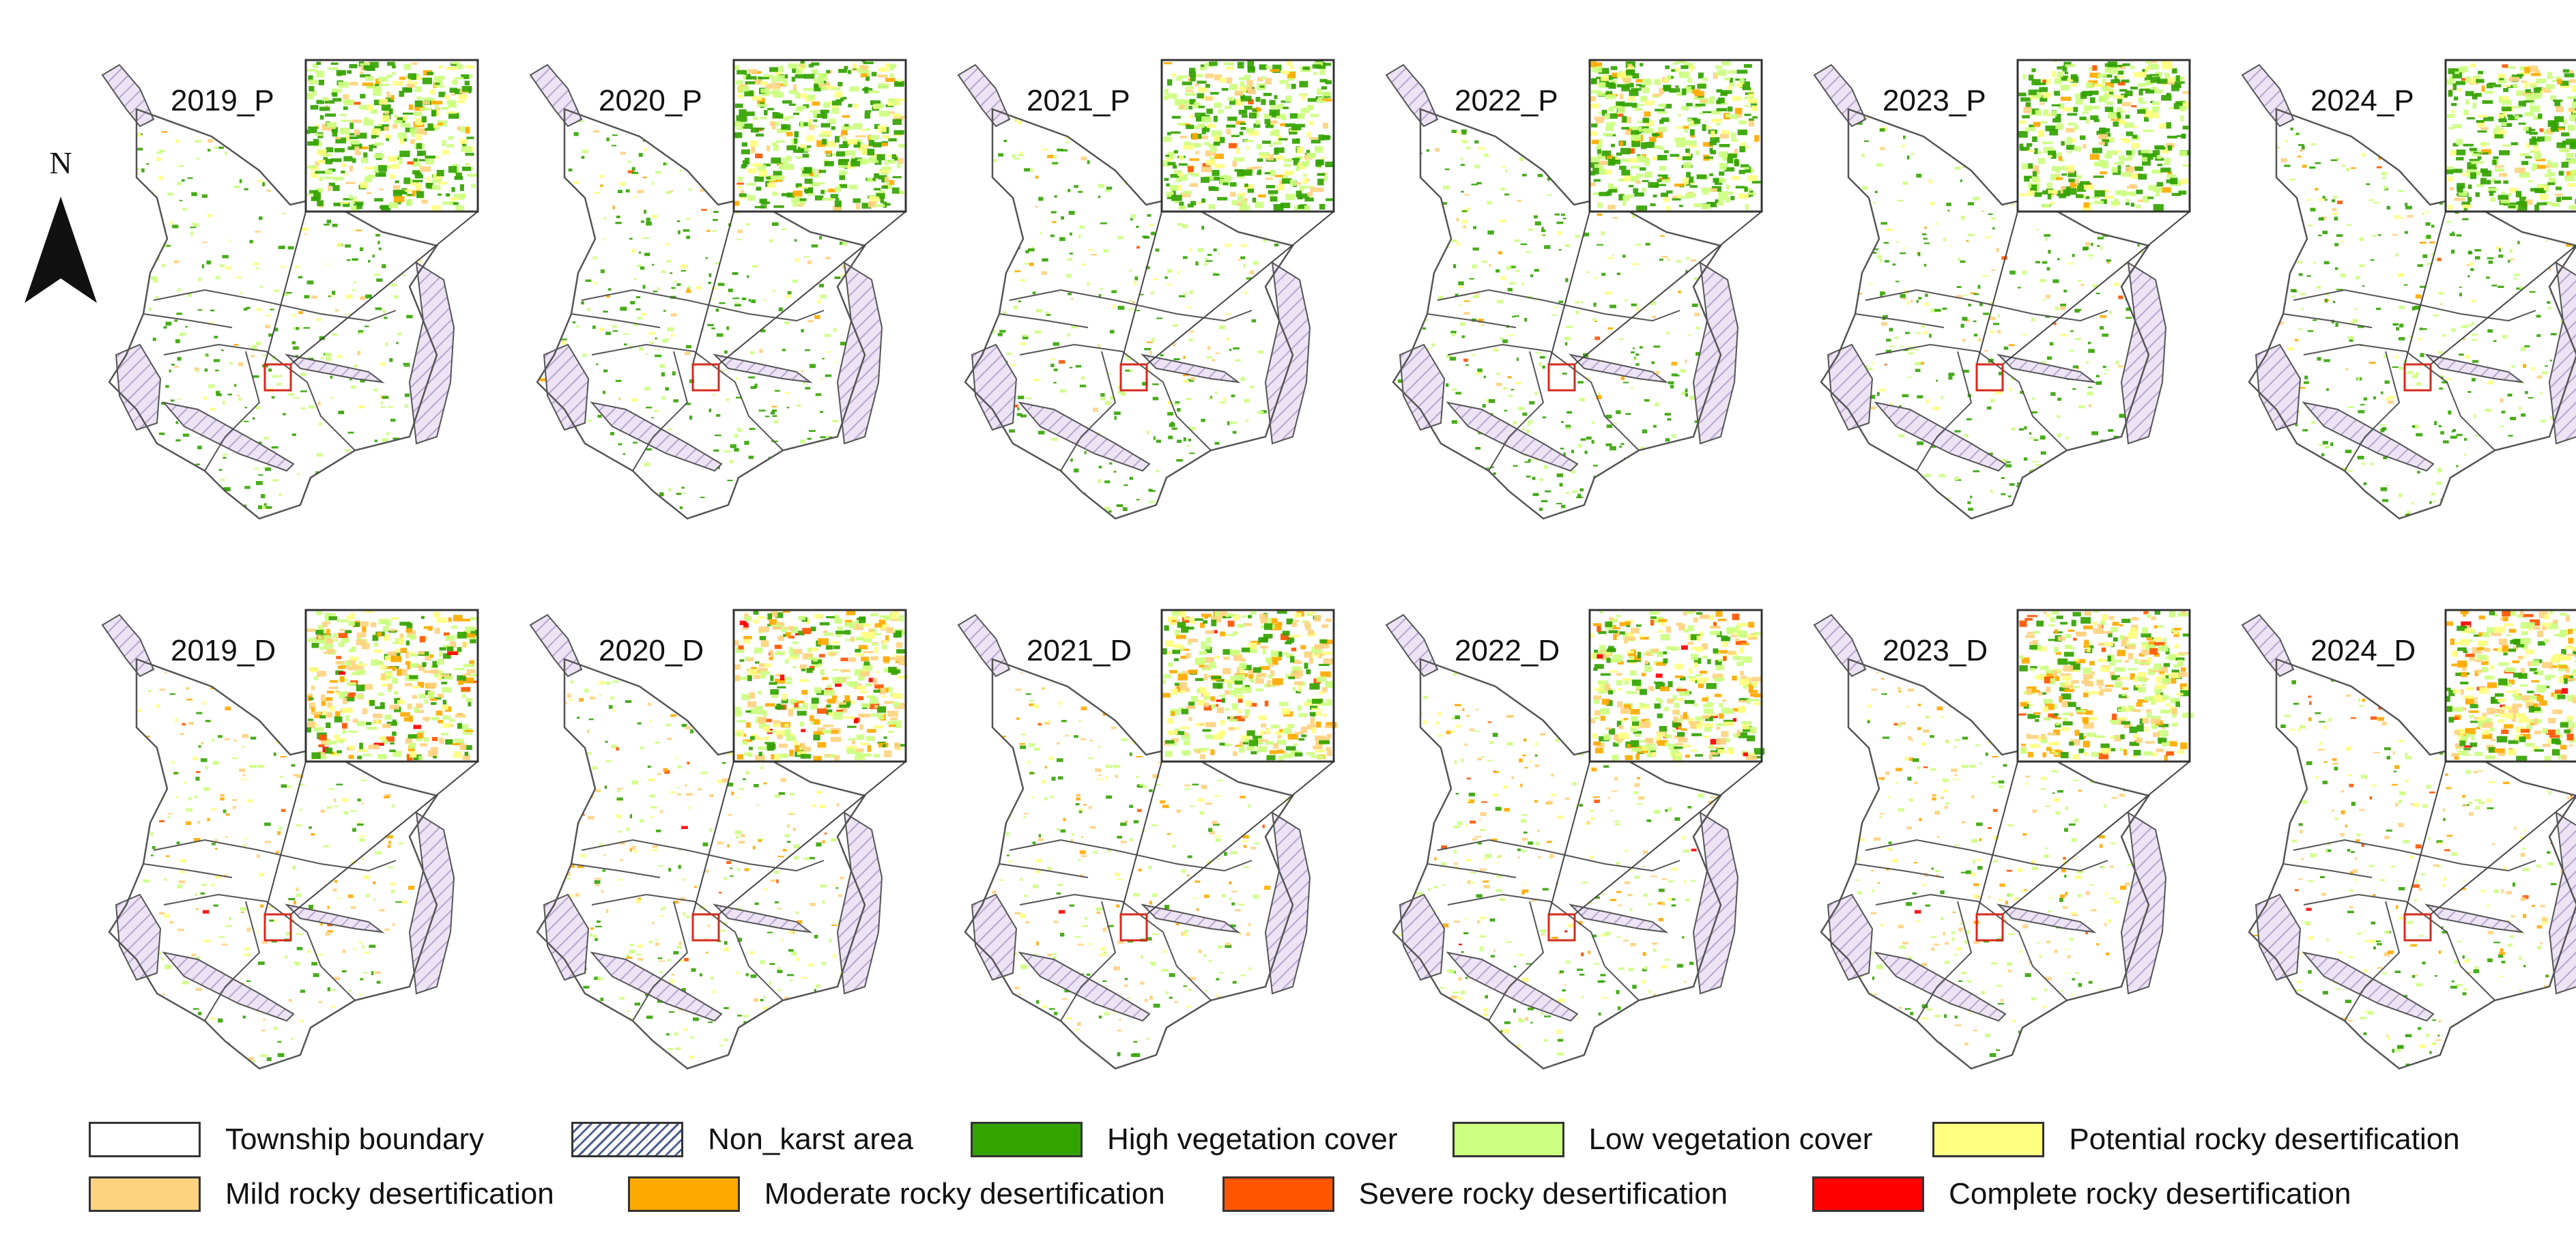  Describe the element at coordinates (1935, 650) in the screenshot. I see `panel-label: 2023_D` at that location.